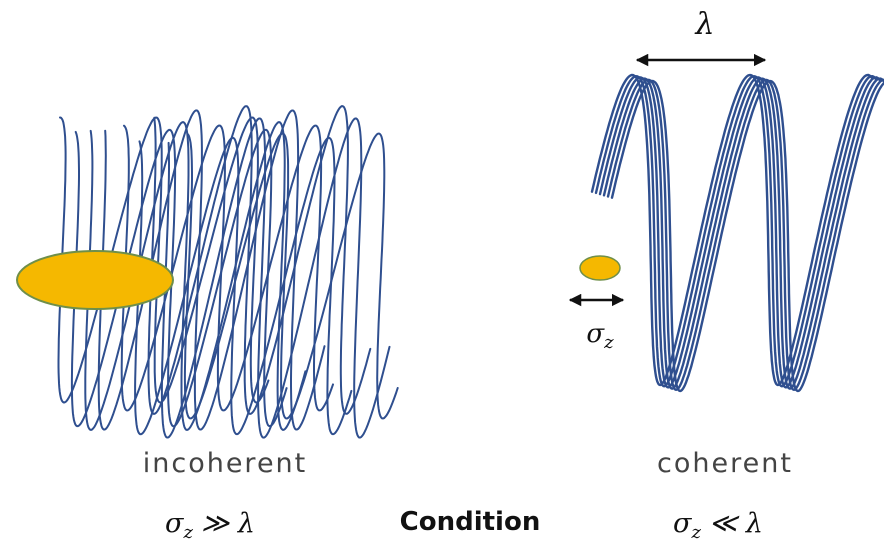 The image size is (884, 544). I want to click on right-condition: σz ≪ λ, so click(718, 525).